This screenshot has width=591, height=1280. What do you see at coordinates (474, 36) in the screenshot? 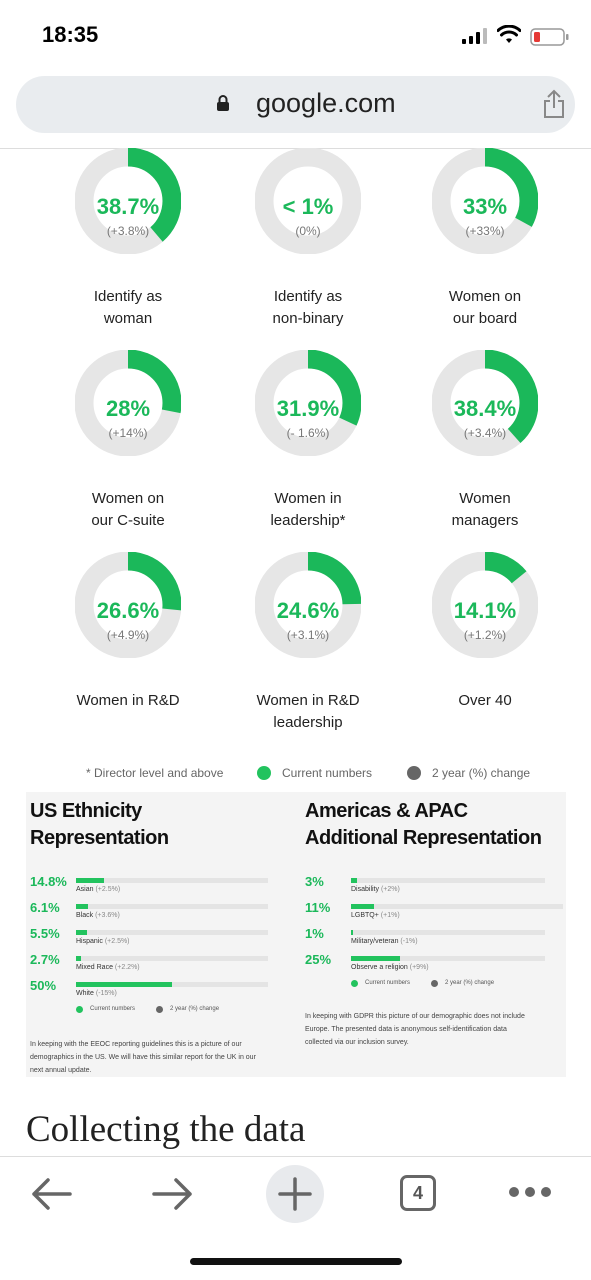
I see `signal-icon` at bounding box center [474, 36].